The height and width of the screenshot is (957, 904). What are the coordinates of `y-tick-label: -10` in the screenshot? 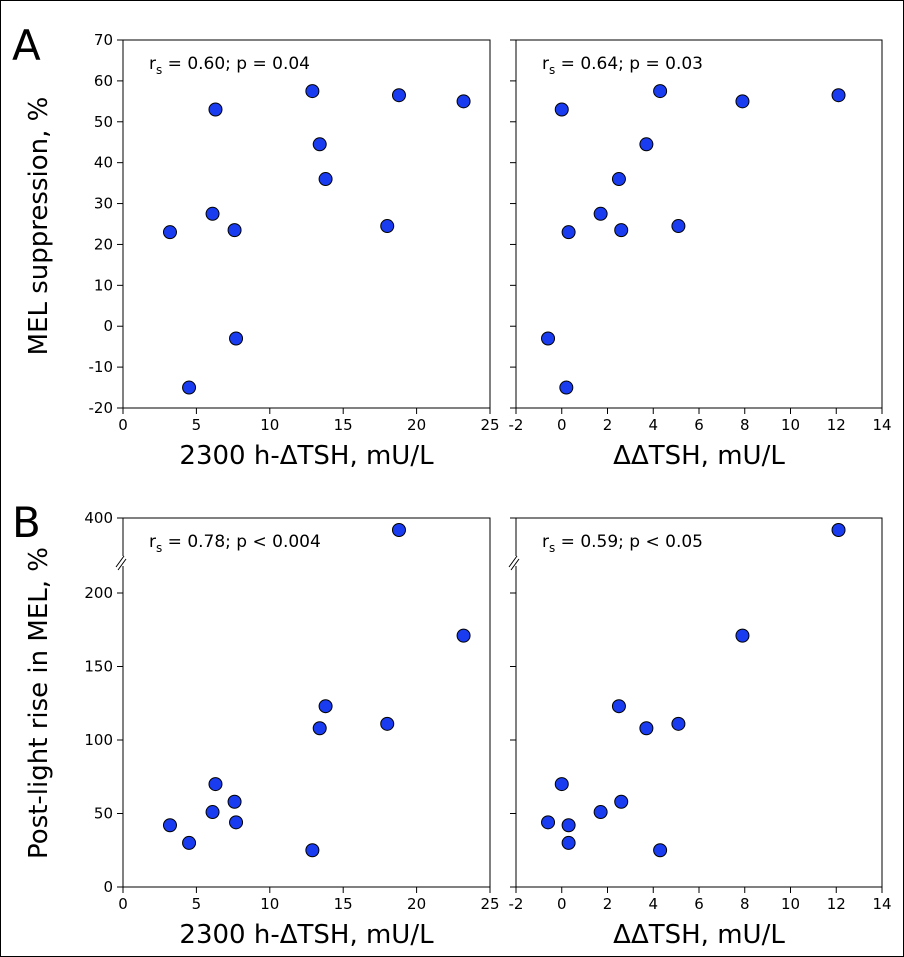 It's located at (101, 367).